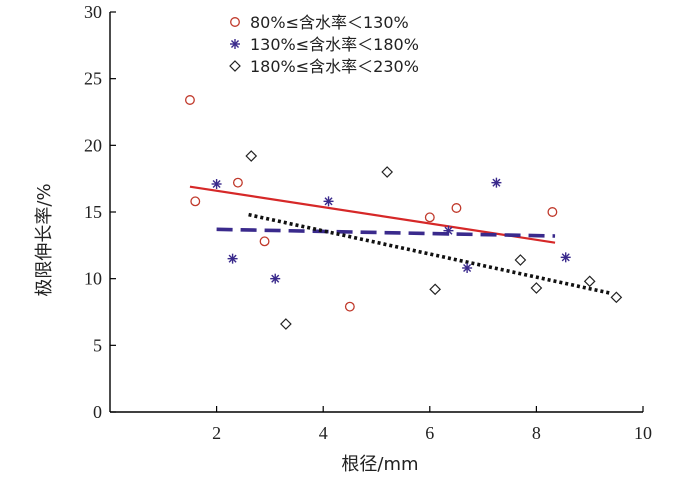 This screenshot has height=485, width=700. Describe the element at coordinates (93, 212) in the screenshot. I see `y-tick-label: 15` at that location.